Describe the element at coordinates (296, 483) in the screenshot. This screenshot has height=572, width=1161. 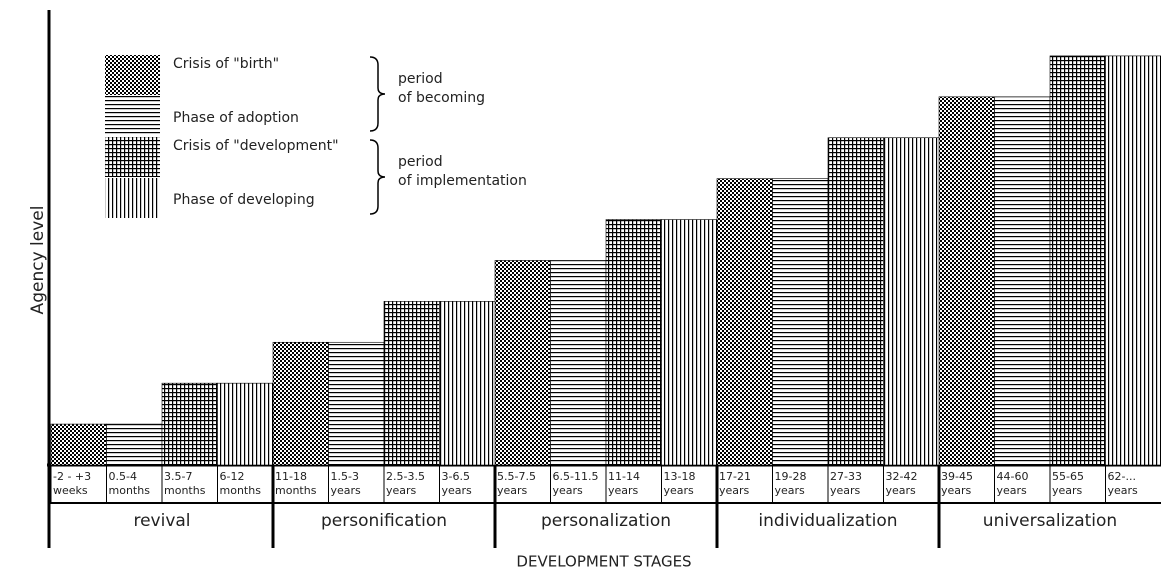
I see `x-tick-label: 11-18 months` at that location.